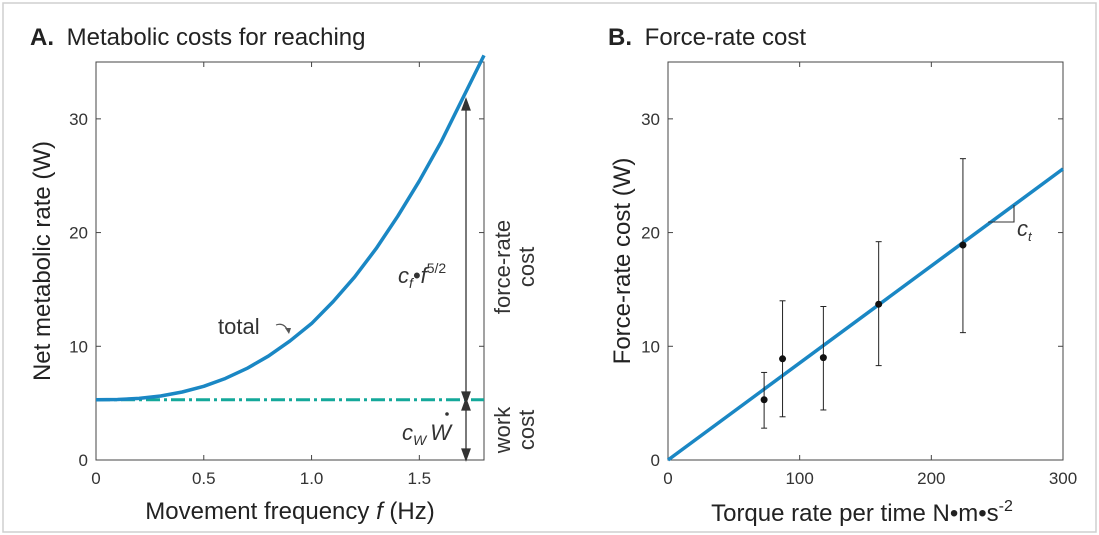 The image size is (1099, 535). I want to click on x-tick-label: 200, so click(931, 478).